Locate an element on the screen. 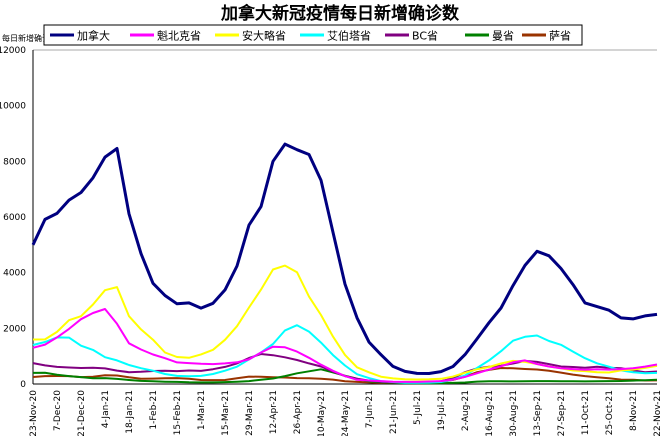 Image resolution: width=664 pixels, height=436 pixels. x-tick-label: 2-Aug-21 is located at coordinates (466, 410).